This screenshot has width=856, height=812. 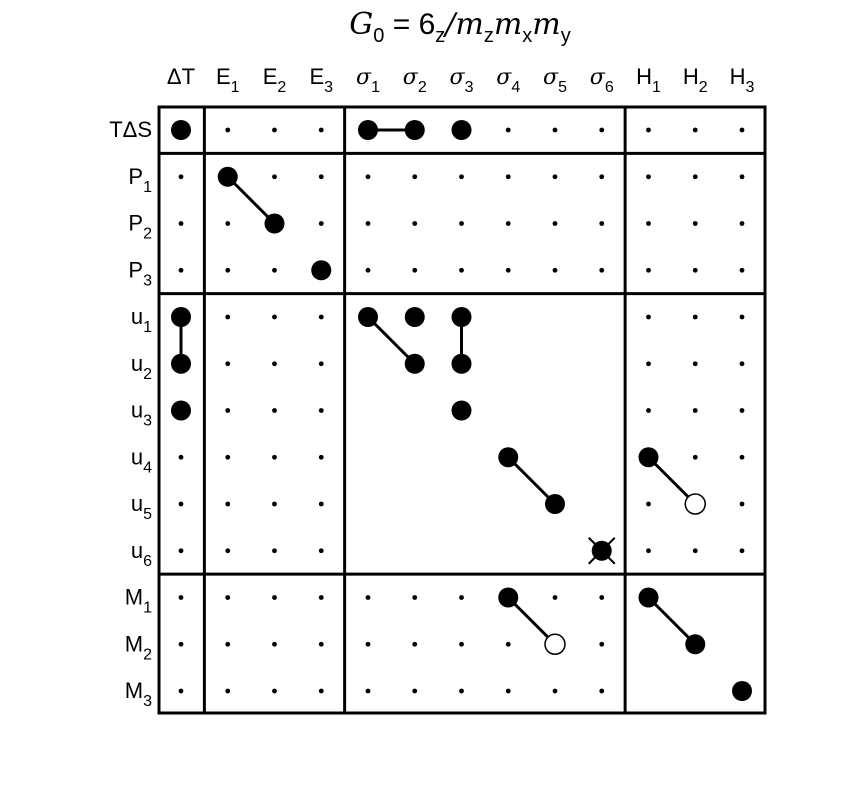 I want to click on column-label: σ2, so click(x=415, y=80).